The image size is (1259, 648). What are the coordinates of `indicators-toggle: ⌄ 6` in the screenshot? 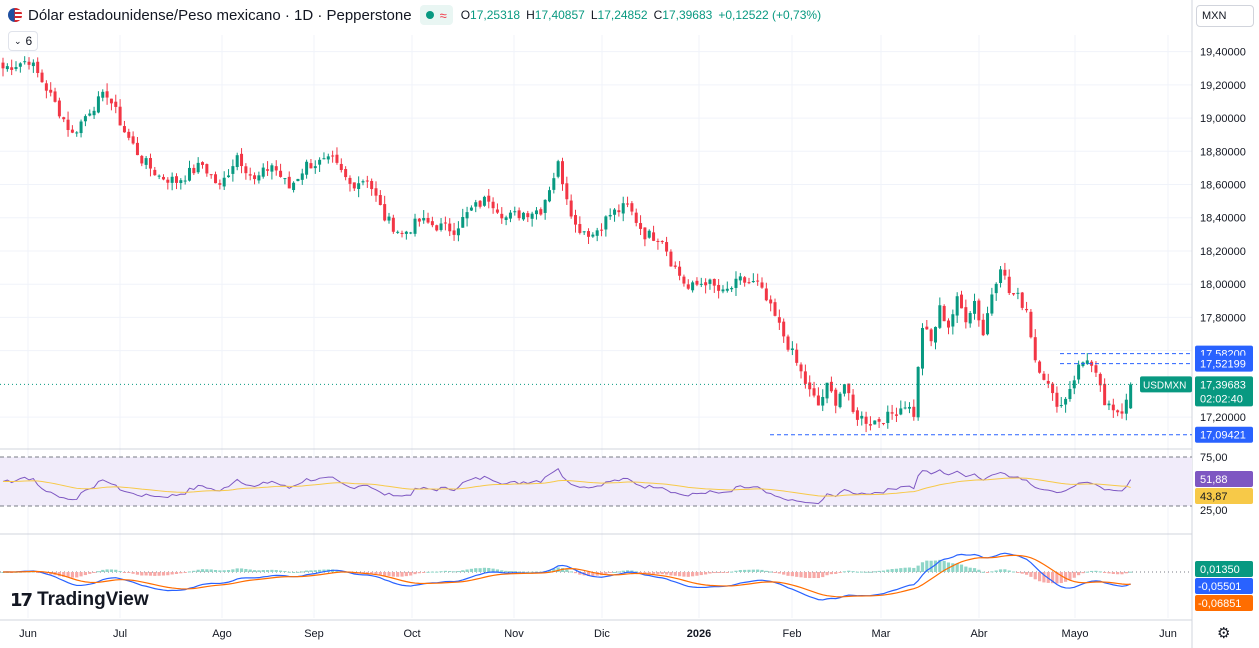 It's located at (23, 41).